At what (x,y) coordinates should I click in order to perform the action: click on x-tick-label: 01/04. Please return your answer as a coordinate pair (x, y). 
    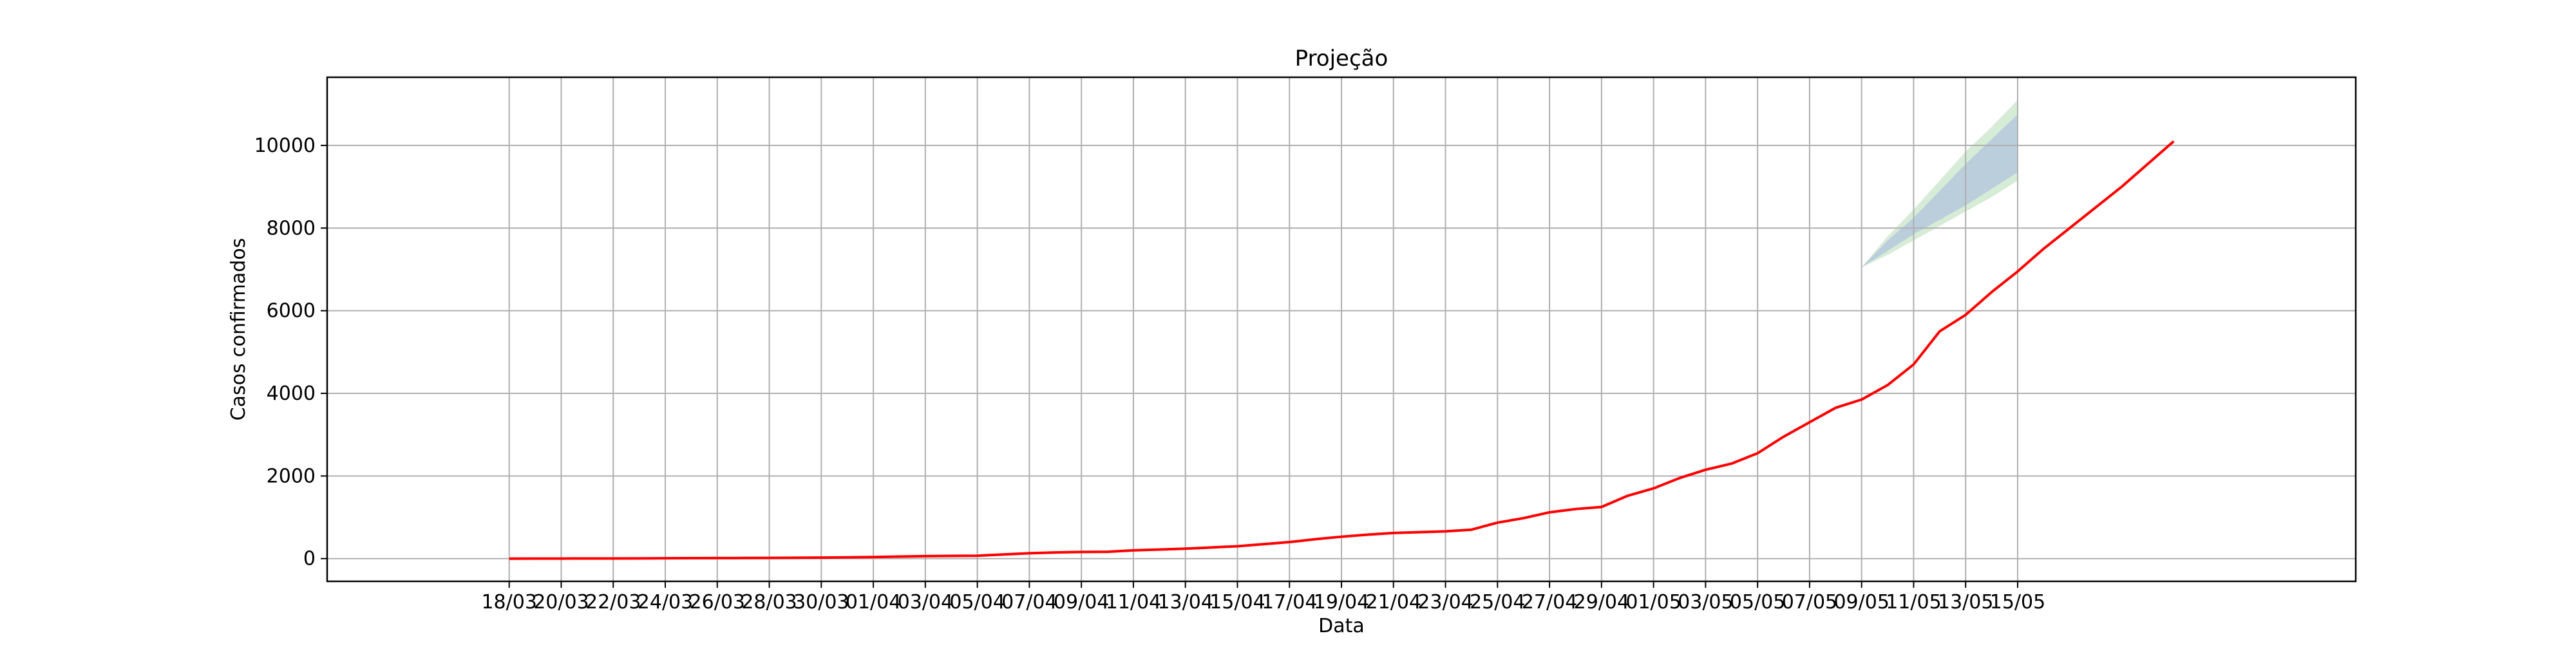
    Looking at the image, I should click on (874, 602).